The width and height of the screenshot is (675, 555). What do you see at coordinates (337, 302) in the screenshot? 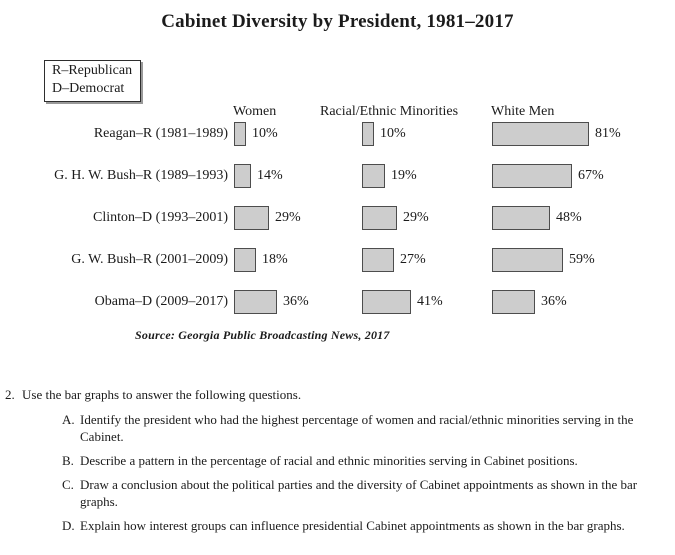
I see `chart-row-obama: Obama–D (2009–2017) 36% 41% 36%` at bounding box center [337, 302].